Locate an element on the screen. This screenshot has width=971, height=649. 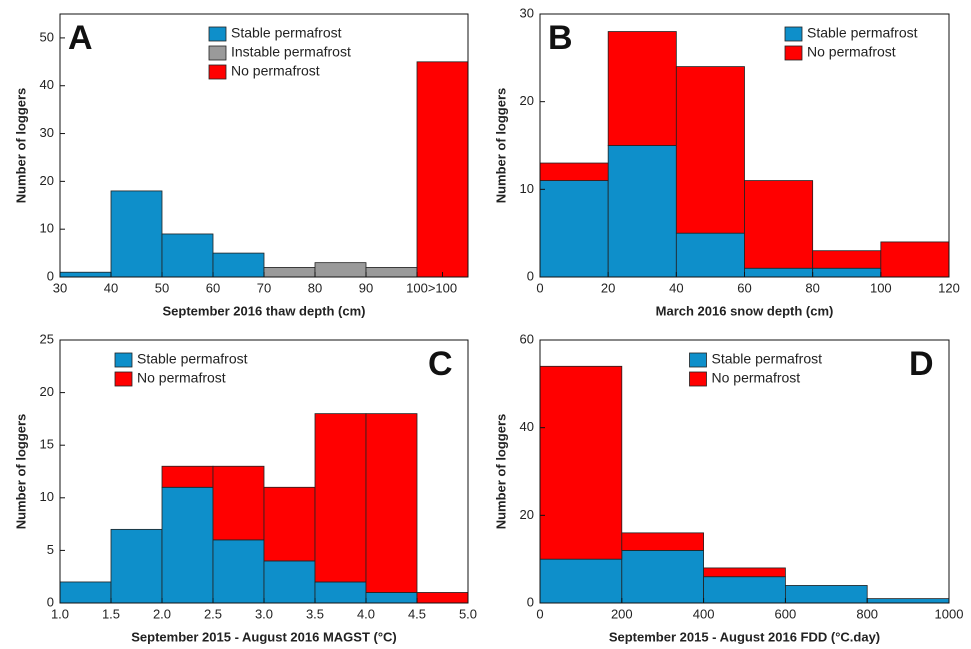
x-tick-label: 2.0 is located at coordinates (162, 613).